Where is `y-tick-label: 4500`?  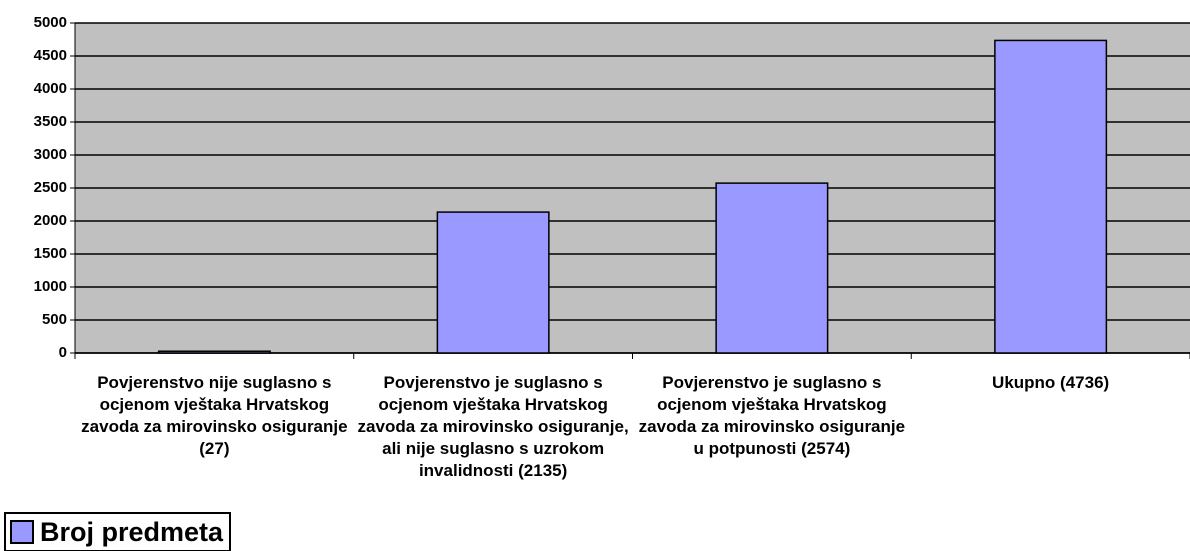 y-tick-label: 4500 is located at coordinates (50, 55).